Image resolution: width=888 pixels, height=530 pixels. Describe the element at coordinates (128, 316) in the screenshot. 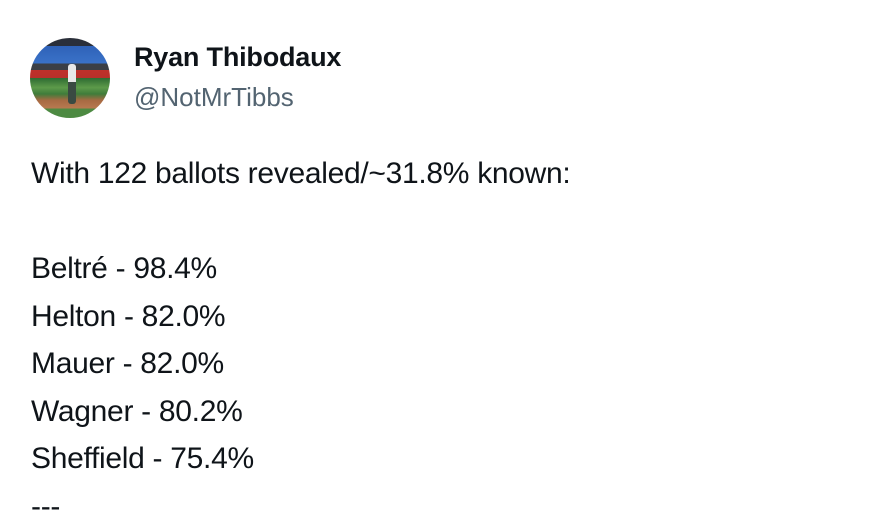

I see `result-line: Helton - 82.0%` at that location.